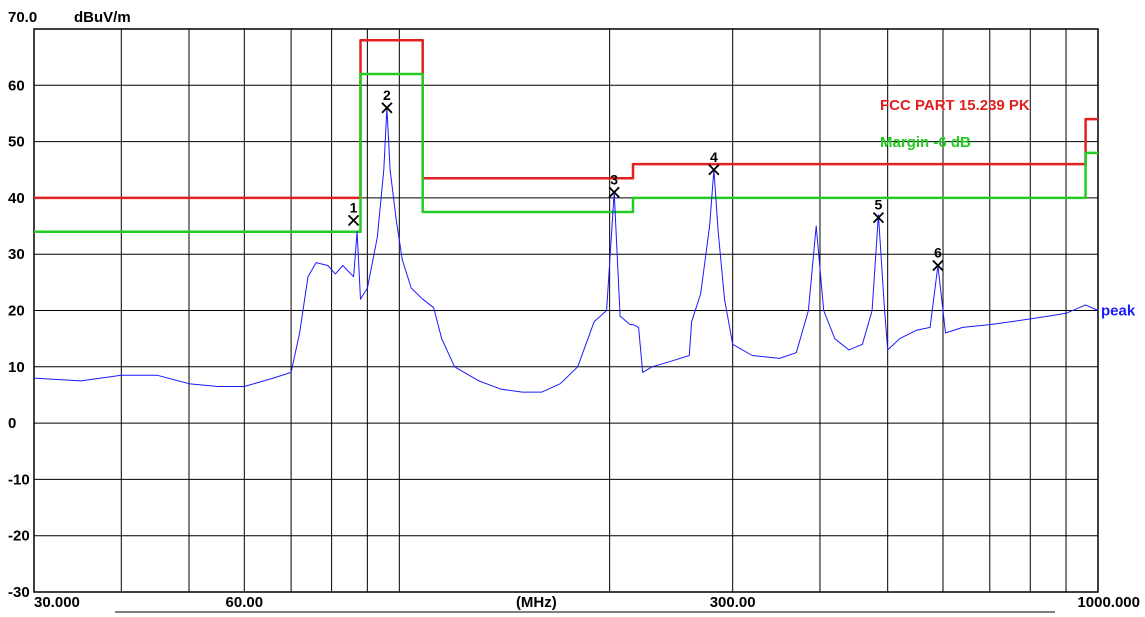 This screenshot has height=617, width=1145. What do you see at coordinates (245, 602) in the screenshot?
I see `x-tick-label: 60.00` at bounding box center [245, 602].